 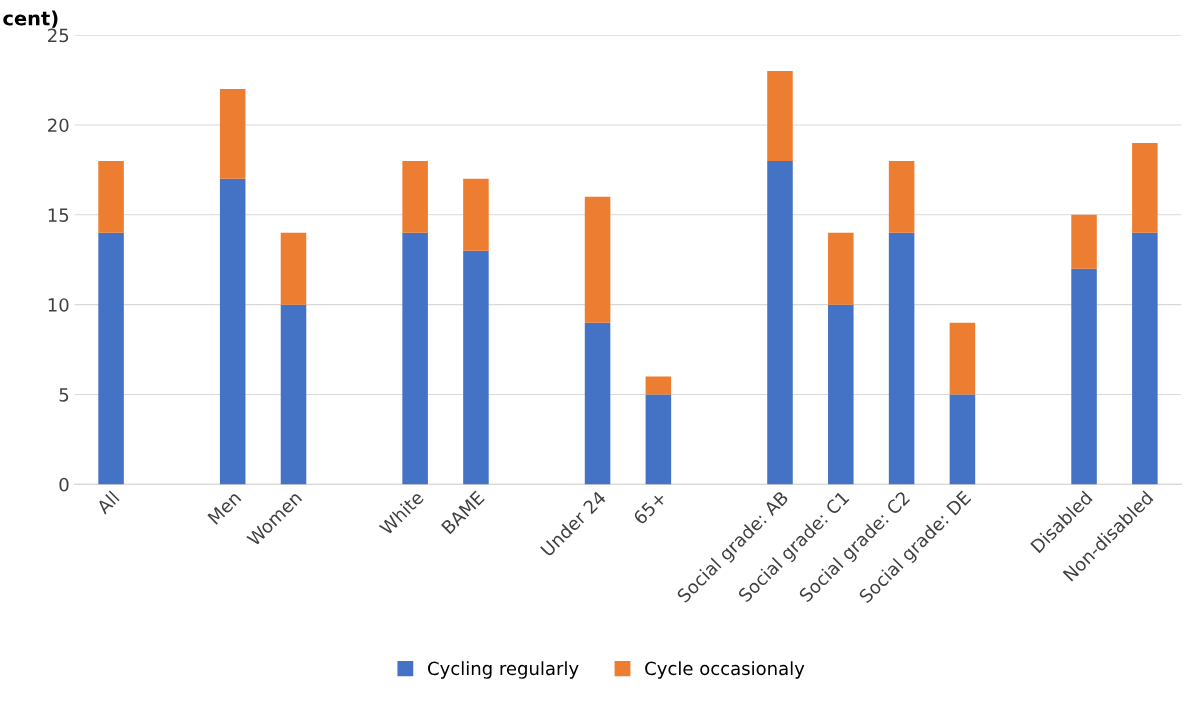 What do you see at coordinates (64, 484) in the screenshot?
I see `y-tick-label: 0` at bounding box center [64, 484].